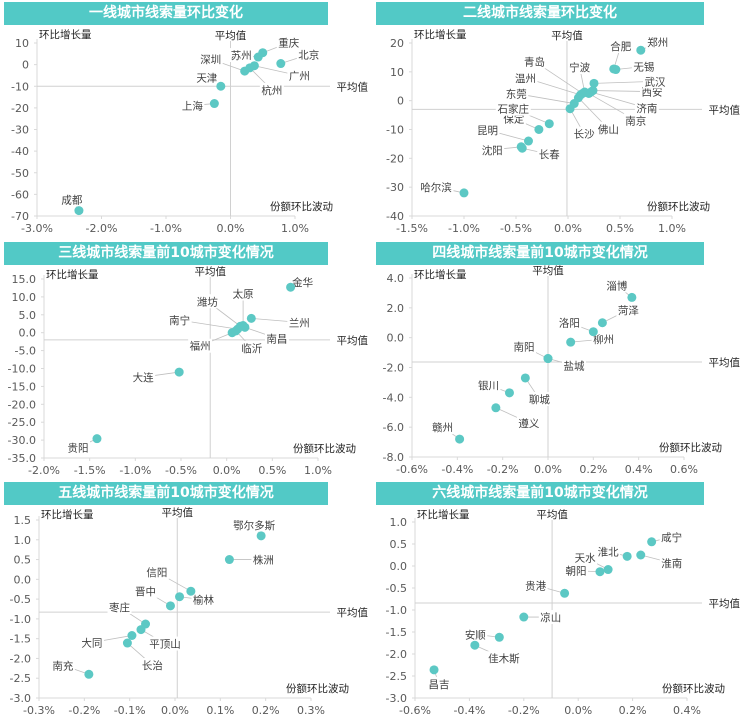 The width and height of the screenshot is (744, 724). Describe the element at coordinates (165, 645) in the screenshot. I see `point-label: 平顶山` at that location.